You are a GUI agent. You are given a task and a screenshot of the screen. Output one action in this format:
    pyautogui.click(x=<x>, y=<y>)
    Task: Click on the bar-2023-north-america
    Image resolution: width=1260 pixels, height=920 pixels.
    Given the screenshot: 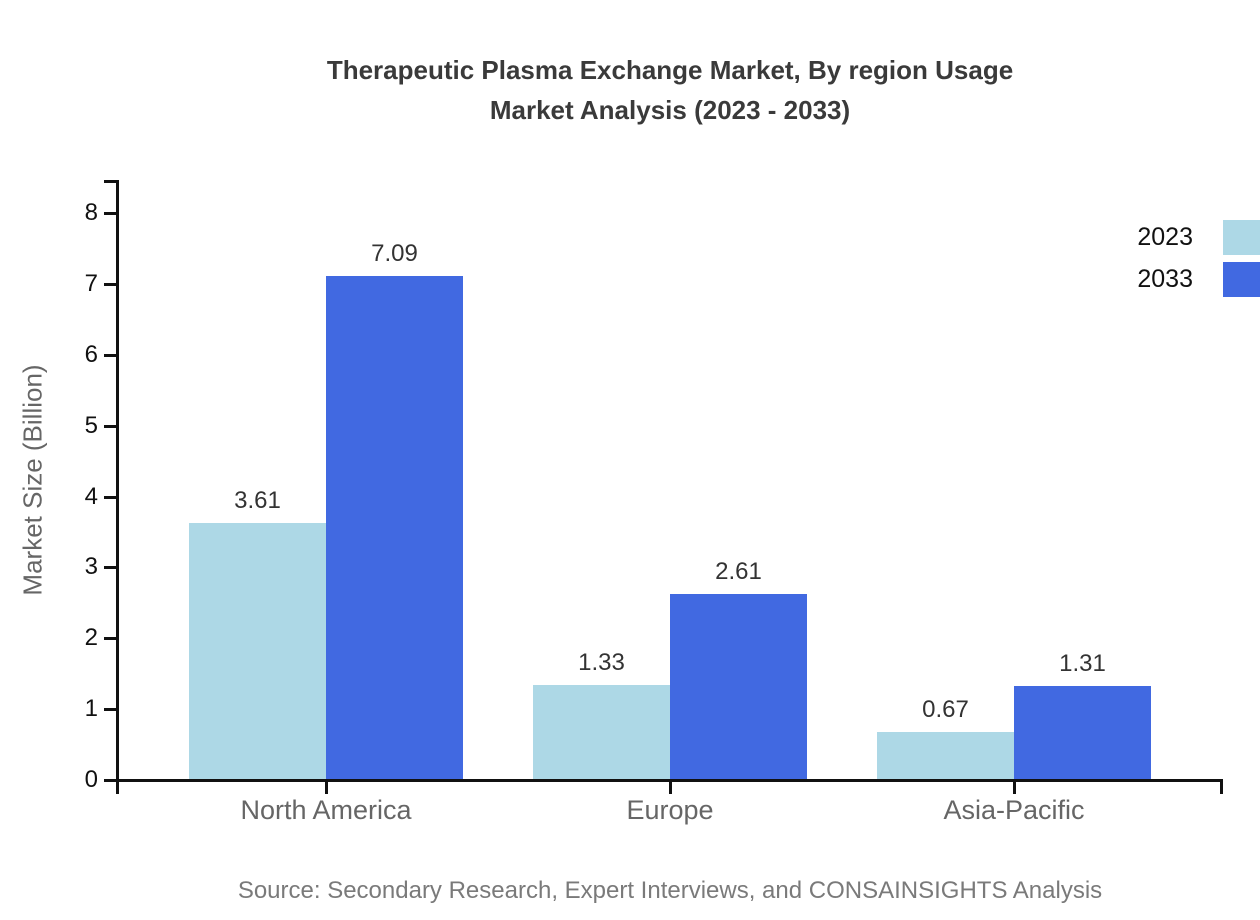 What is the action you would take?
    pyautogui.click(x=257, y=651)
    